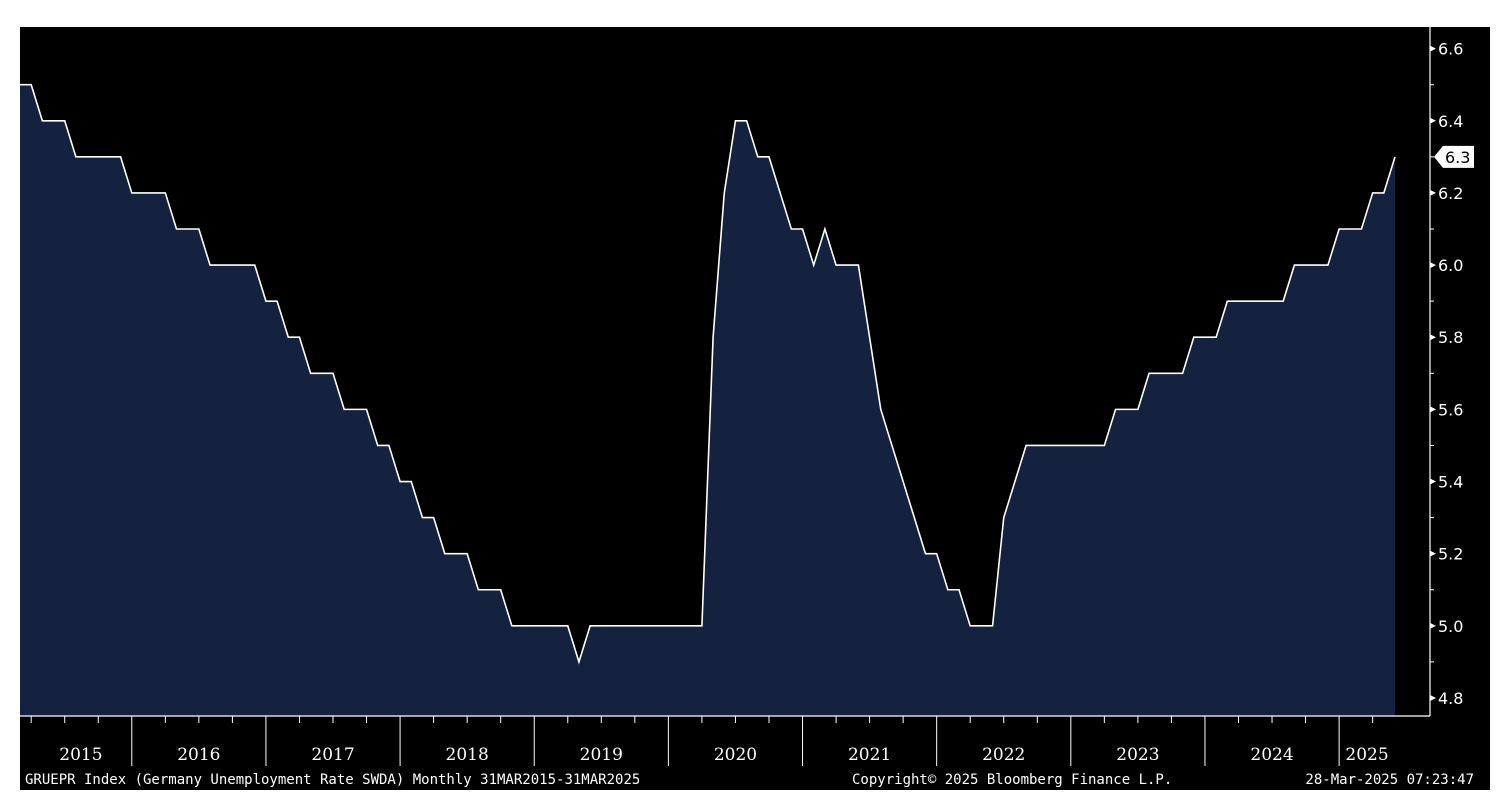 This screenshot has height=810, width=1498. I want to click on y-tick-label: 5.8, so click(1450, 337).